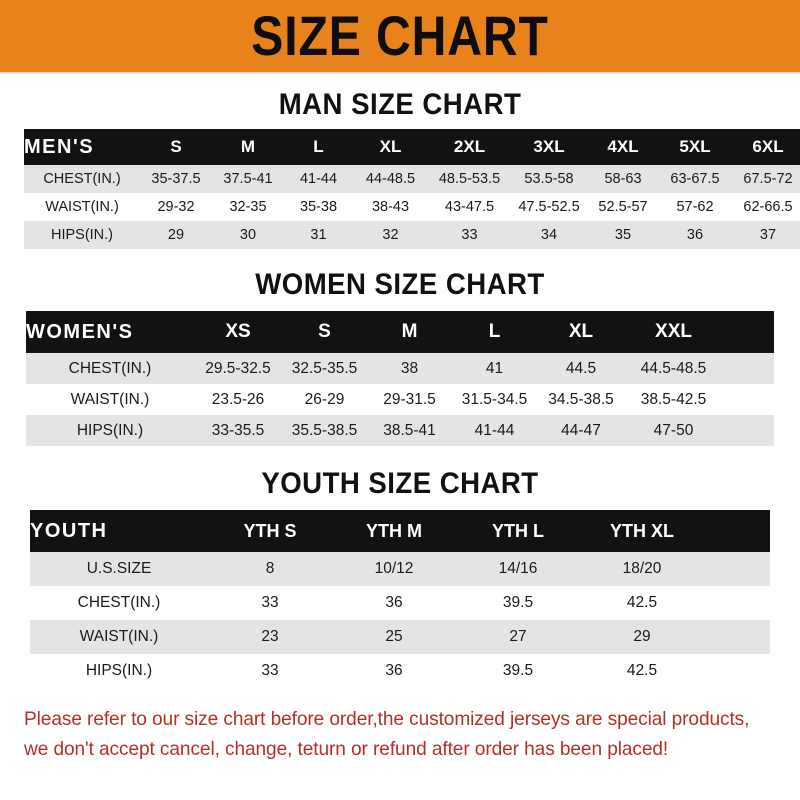 Image resolution: width=800 pixels, height=800 pixels. I want to click on youth-chest-2: 39.5, so click(518, 602).